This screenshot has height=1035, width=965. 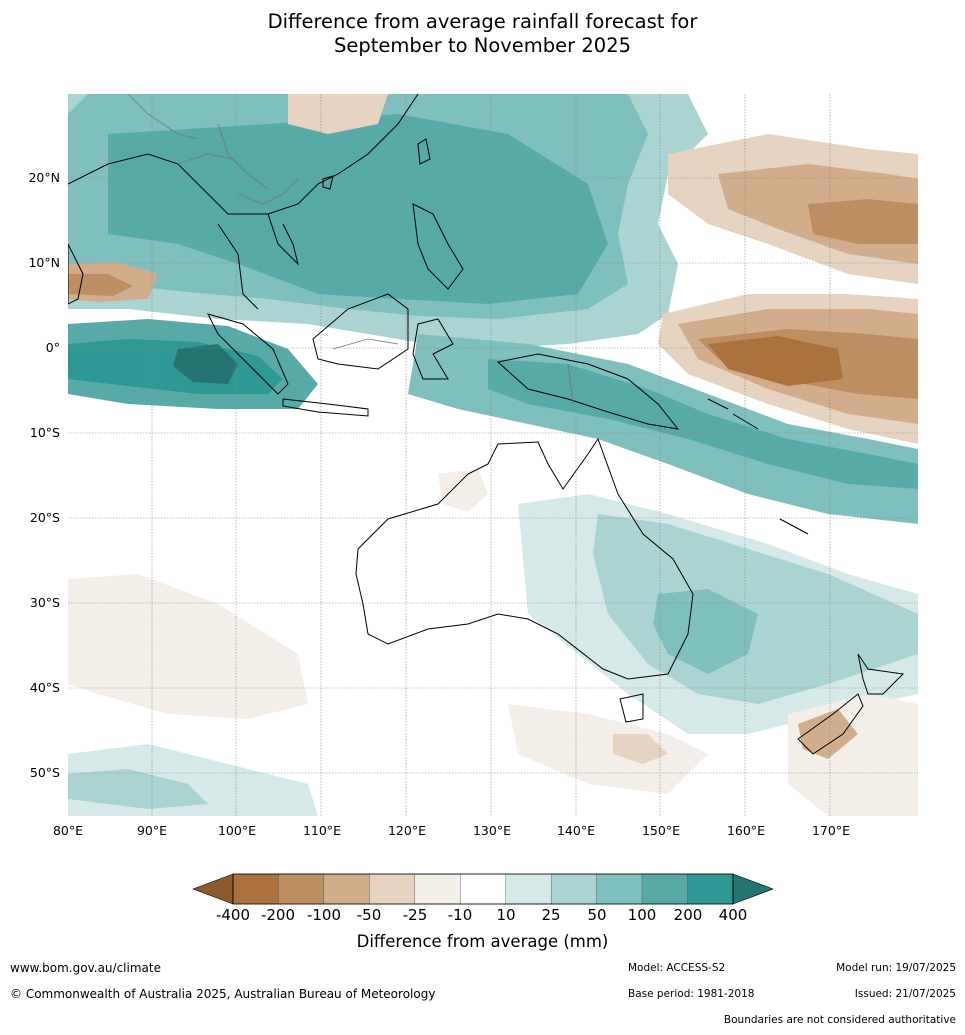 I want to click on wet-region-tropical-pacific-core, so click(x=703, y=424).